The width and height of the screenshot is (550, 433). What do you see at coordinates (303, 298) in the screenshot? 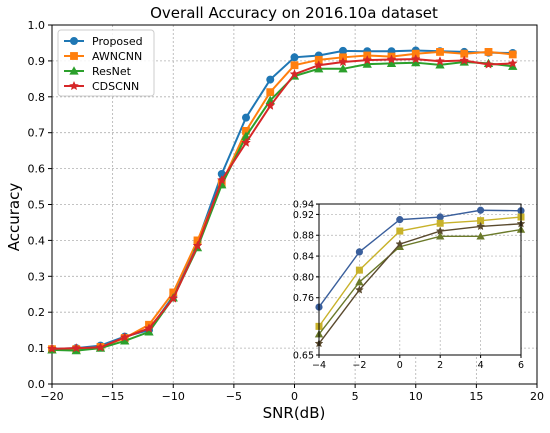
I see `inset-y-tick-label: 0.76` at bounding box center [303, 298].